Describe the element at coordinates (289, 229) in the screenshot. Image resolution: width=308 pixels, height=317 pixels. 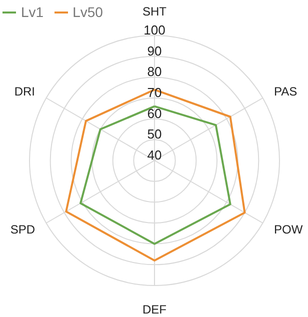
I see `spoke-label: POW` at that location.